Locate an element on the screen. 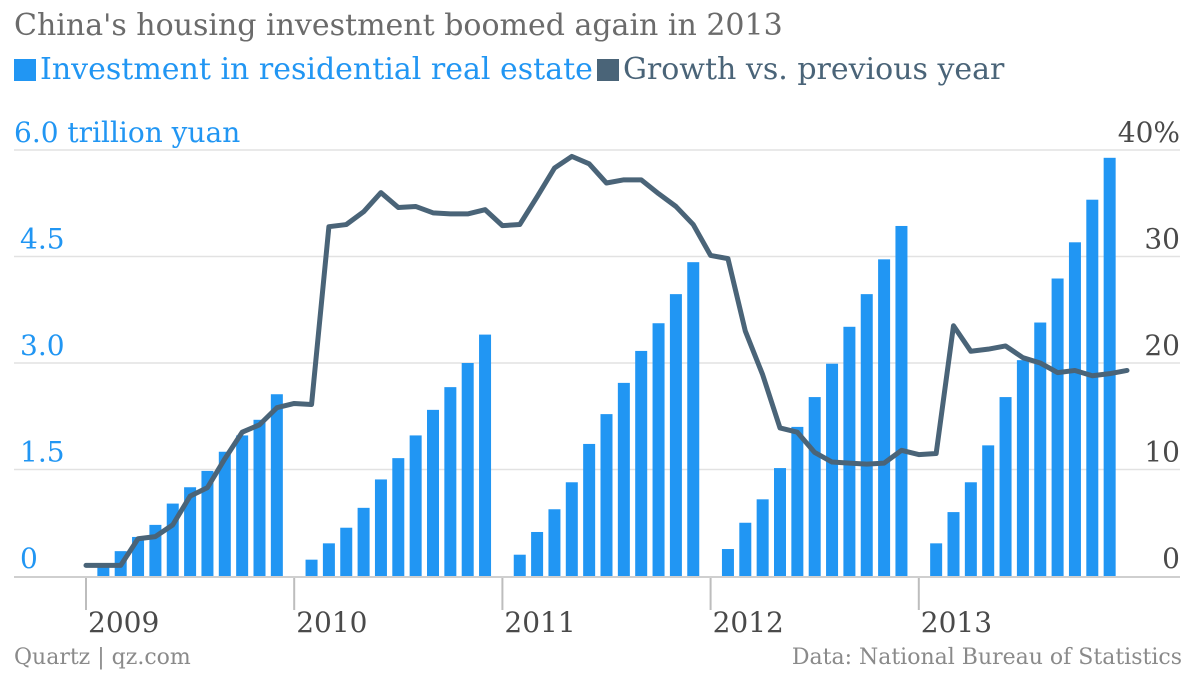  x-tick-label: 2011 is located at coordinates (539, 622).